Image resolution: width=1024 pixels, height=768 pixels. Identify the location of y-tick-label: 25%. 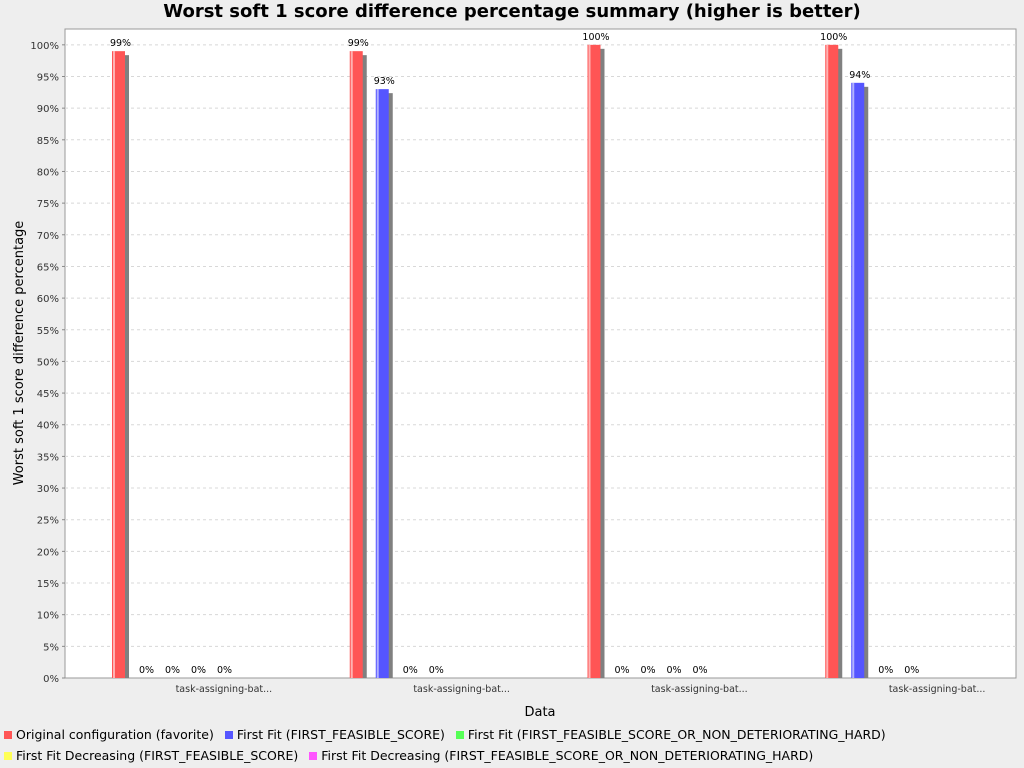
(48, 521).